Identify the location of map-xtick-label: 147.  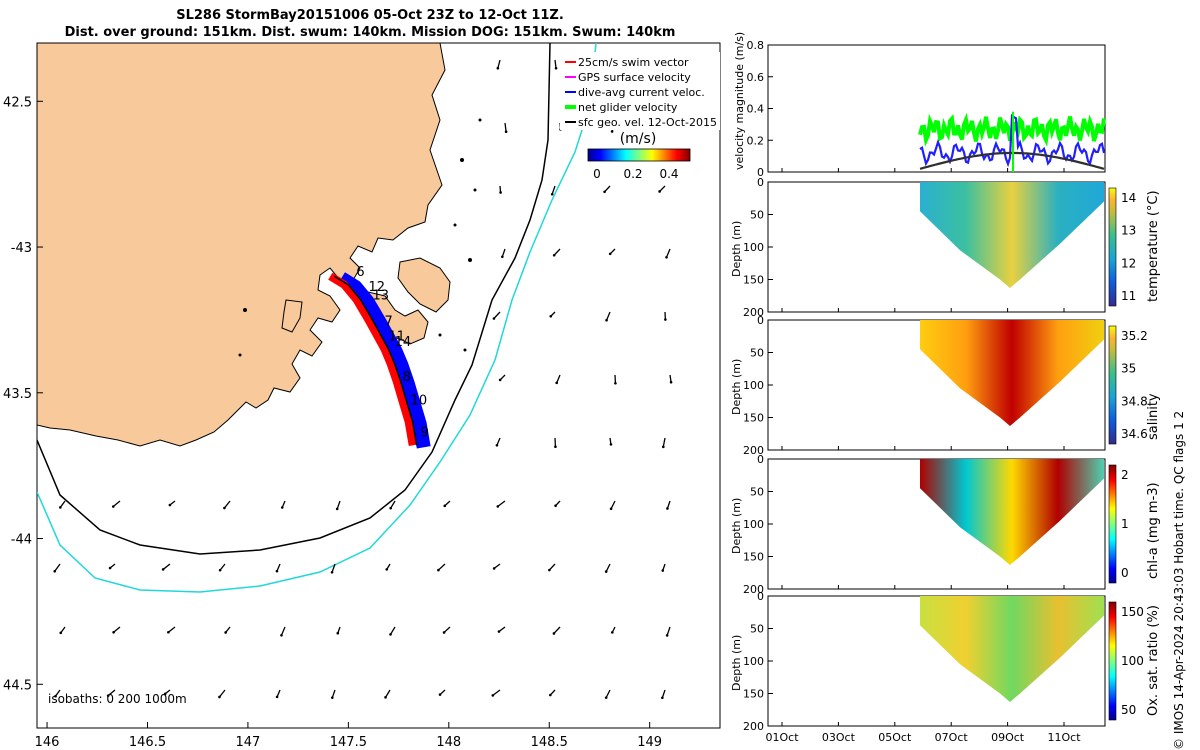
(248, 742).